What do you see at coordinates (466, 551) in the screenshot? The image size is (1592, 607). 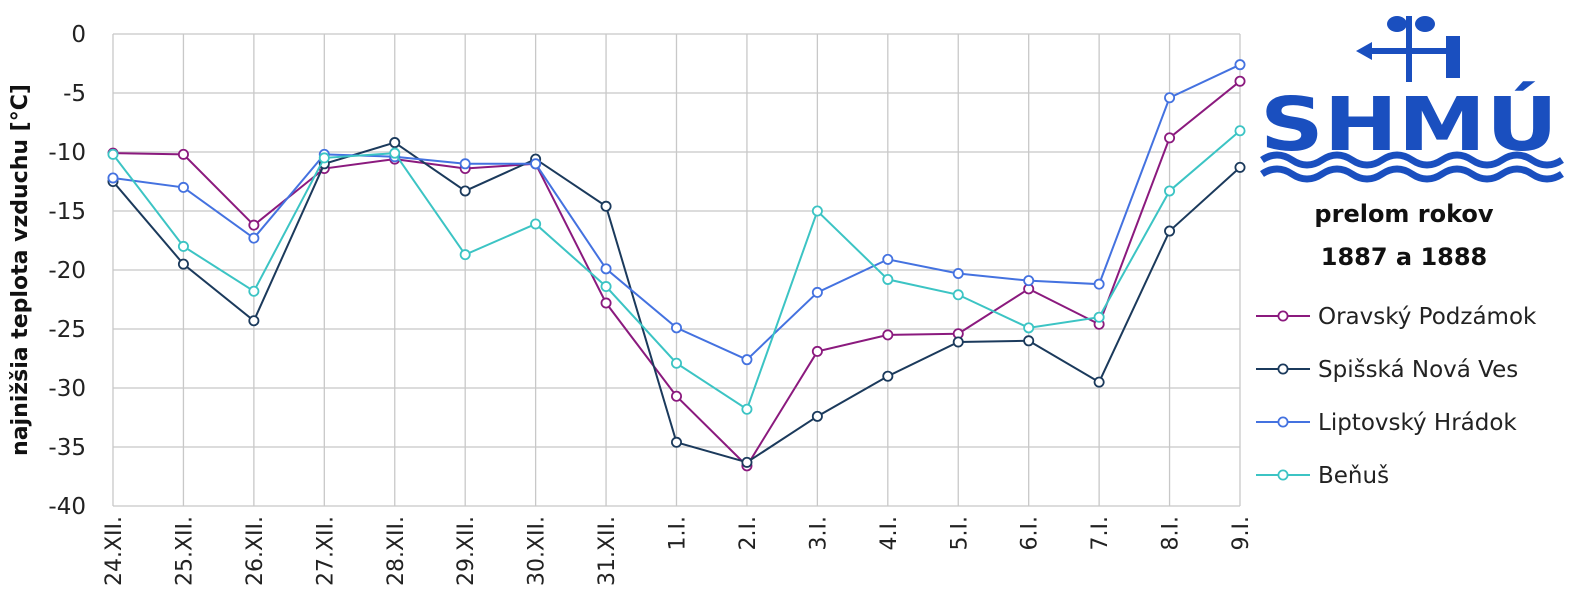 I see `x-tick-label: 29.XII.` at bounding box center [466, 551].